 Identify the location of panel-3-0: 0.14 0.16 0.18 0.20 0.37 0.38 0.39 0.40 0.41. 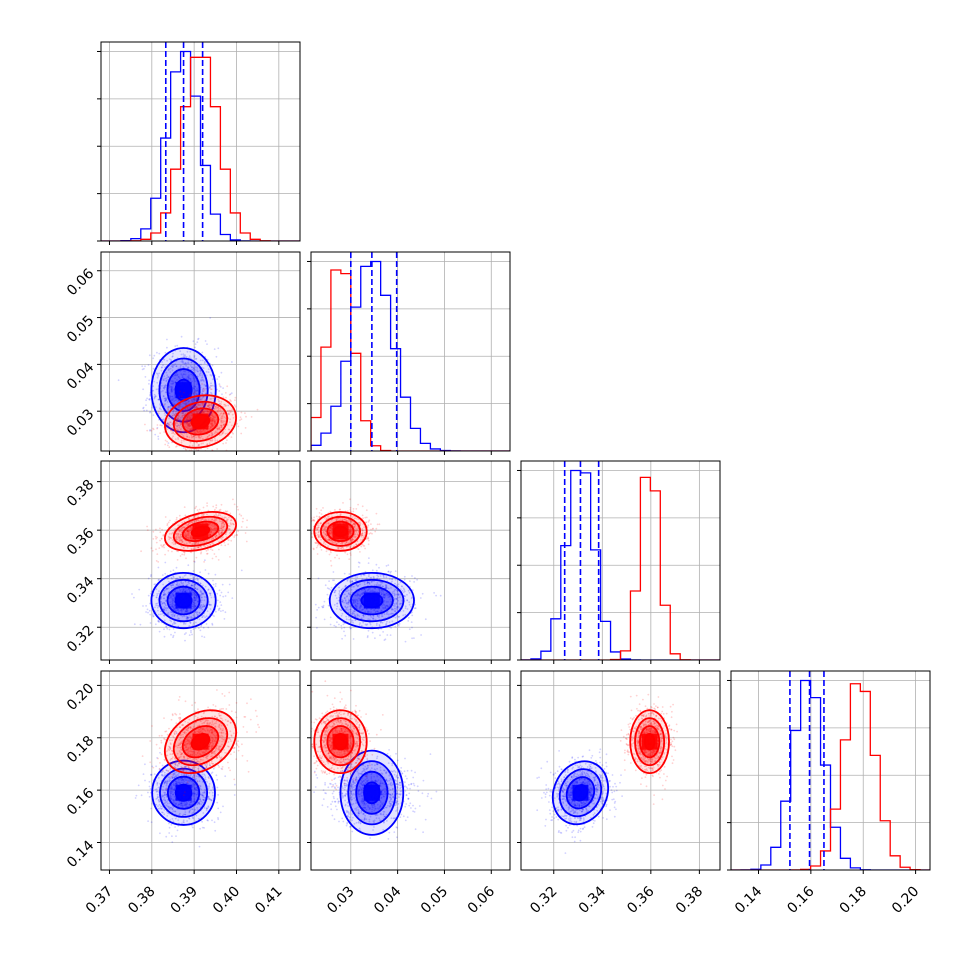
(182, 793).